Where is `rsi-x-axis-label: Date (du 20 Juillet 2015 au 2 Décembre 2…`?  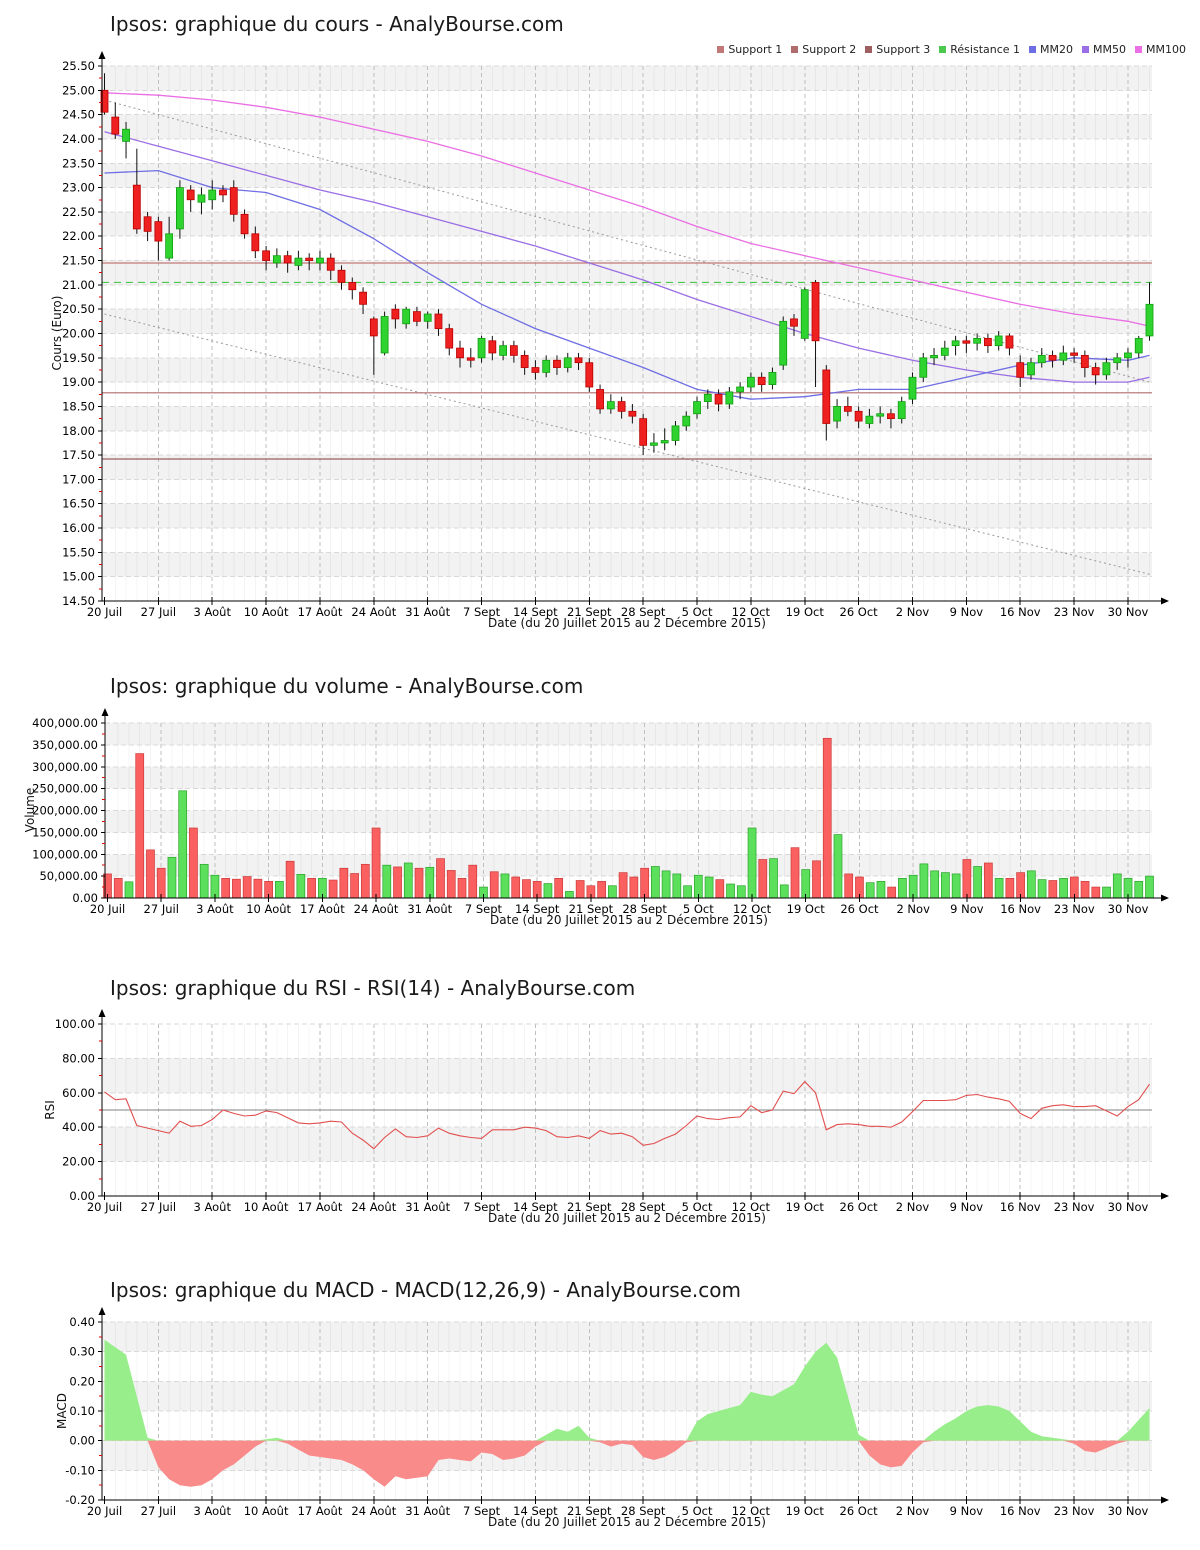 rsi-x-axis-label: Date (du 20 Juillet 2015 au 2 Décembre 2… is located at coordinates (627, 1218).